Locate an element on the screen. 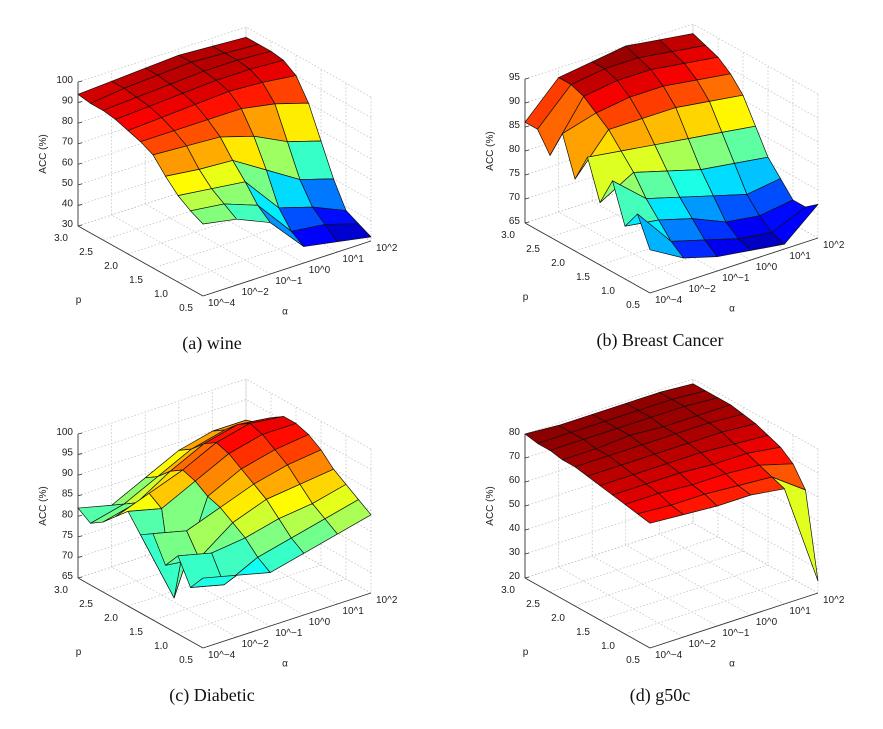 The width and height of the screenshot is (883, 729). wall-gridline is located at coordinates (671, 558).